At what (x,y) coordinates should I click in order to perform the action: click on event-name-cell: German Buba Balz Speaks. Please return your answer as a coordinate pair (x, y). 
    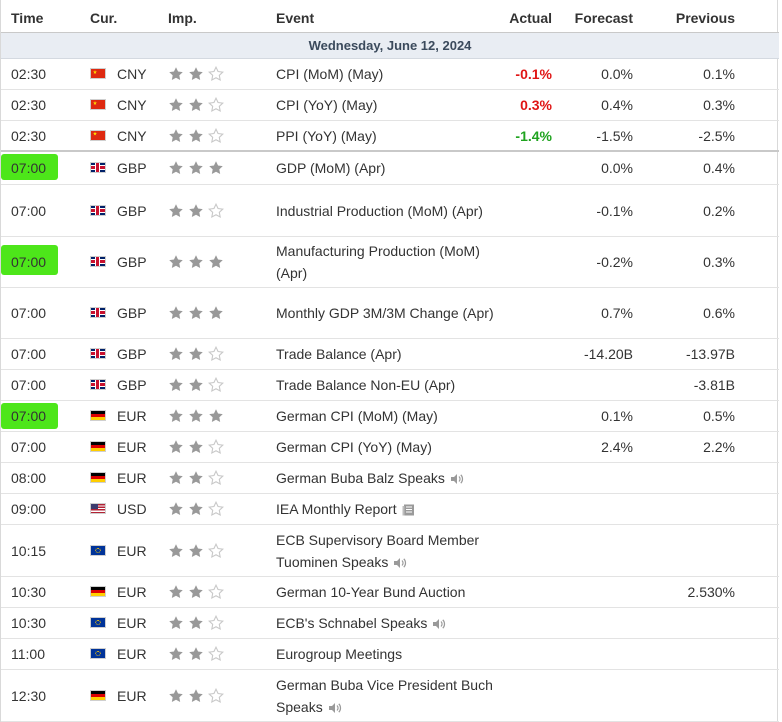
    Looking at the image, I should click on (388, 478).